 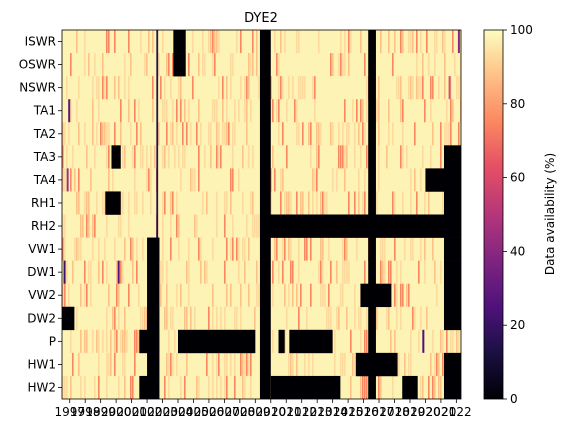 What do you see at coordinates (157, 214) in the screenshot?
I see `heatmap-streak` at bounding box center [157, 214].